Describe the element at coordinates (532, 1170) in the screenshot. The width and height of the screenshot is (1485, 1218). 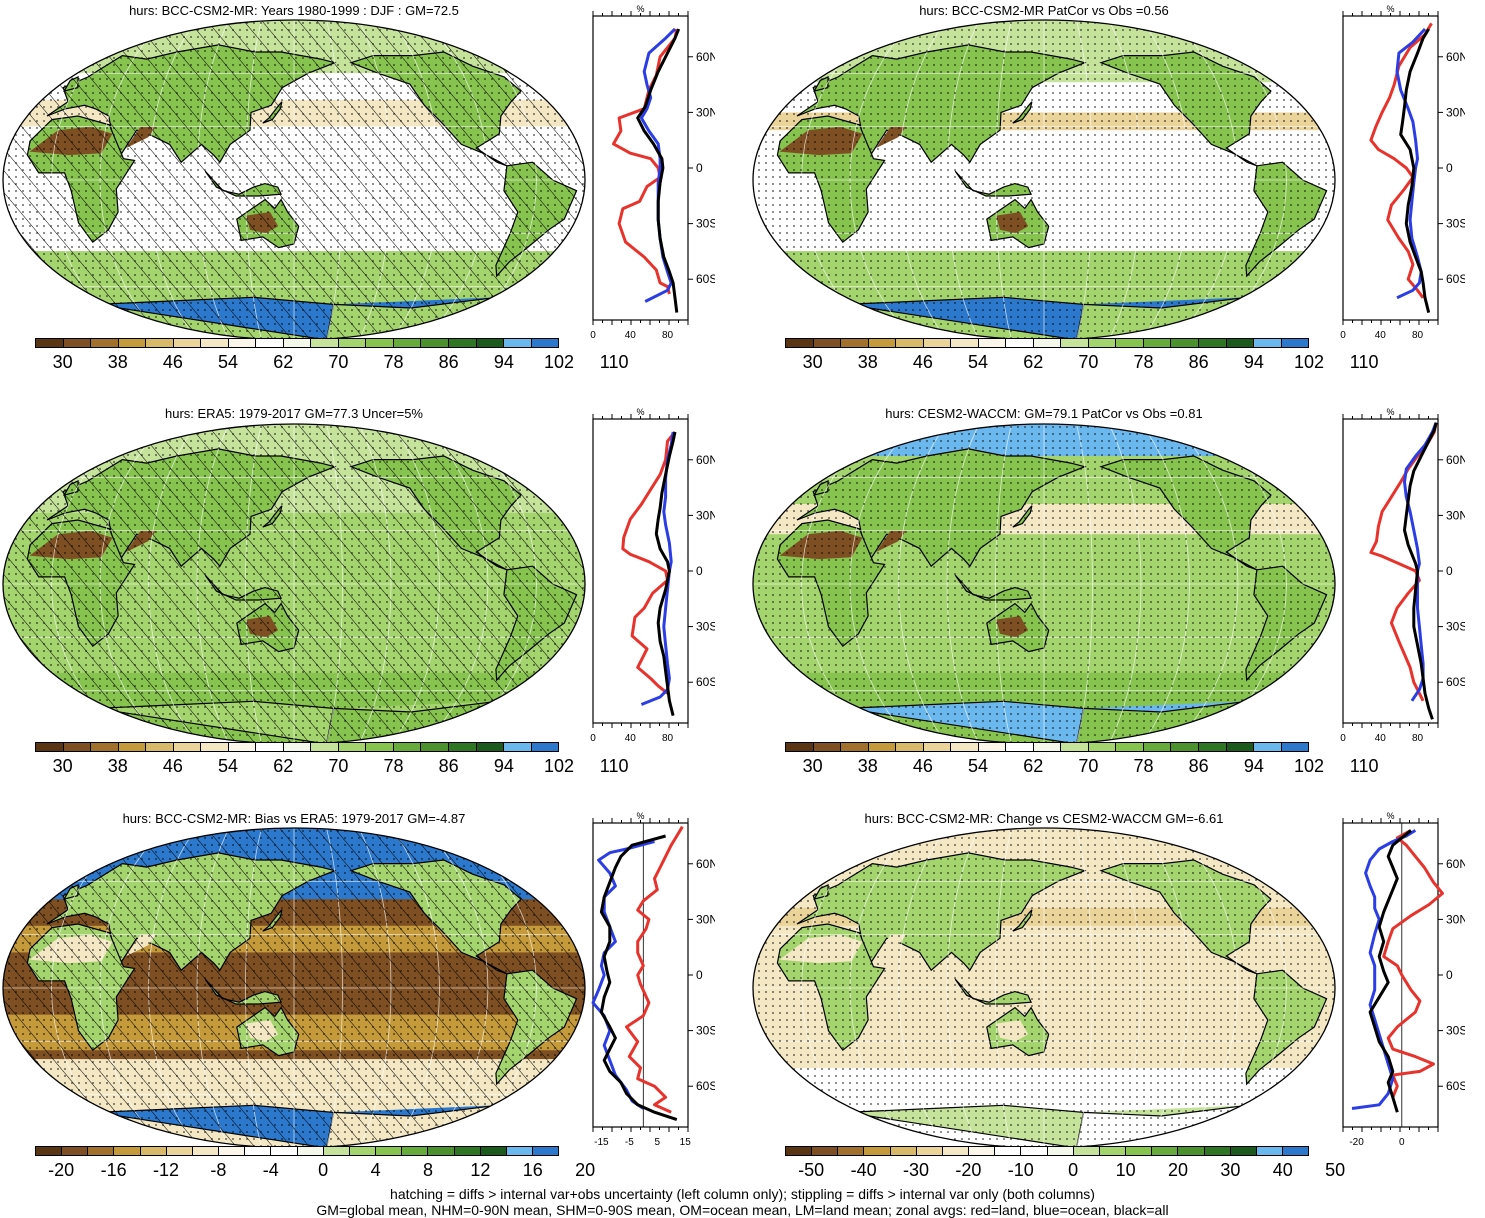
I see `colorbar-tick-label: 16` at that location.